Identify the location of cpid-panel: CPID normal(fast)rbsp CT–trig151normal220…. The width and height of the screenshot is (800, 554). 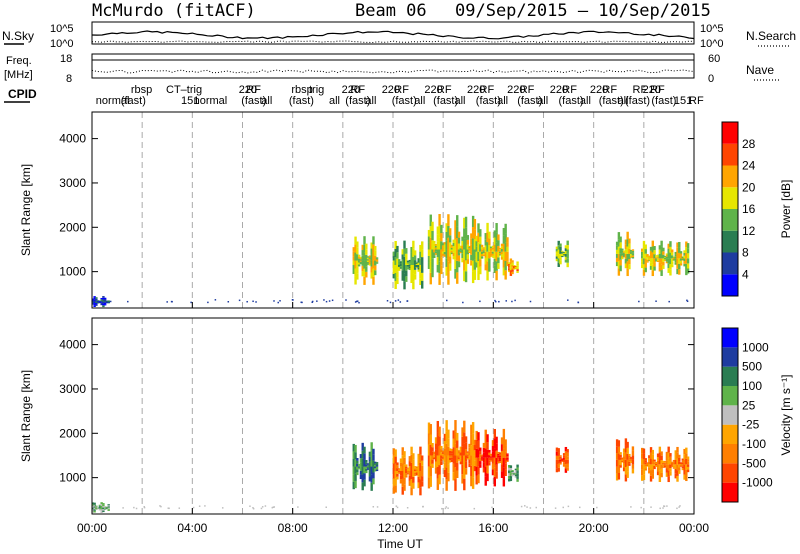
(354, 95).